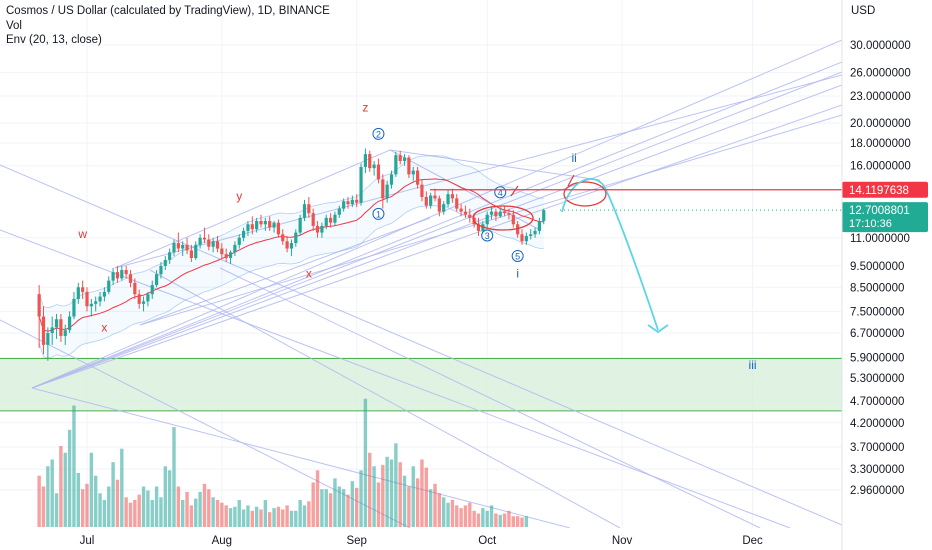  Describe the element at coordinates (542, 185) in the screenshot. I see `annotation-tick-marks` at that location.